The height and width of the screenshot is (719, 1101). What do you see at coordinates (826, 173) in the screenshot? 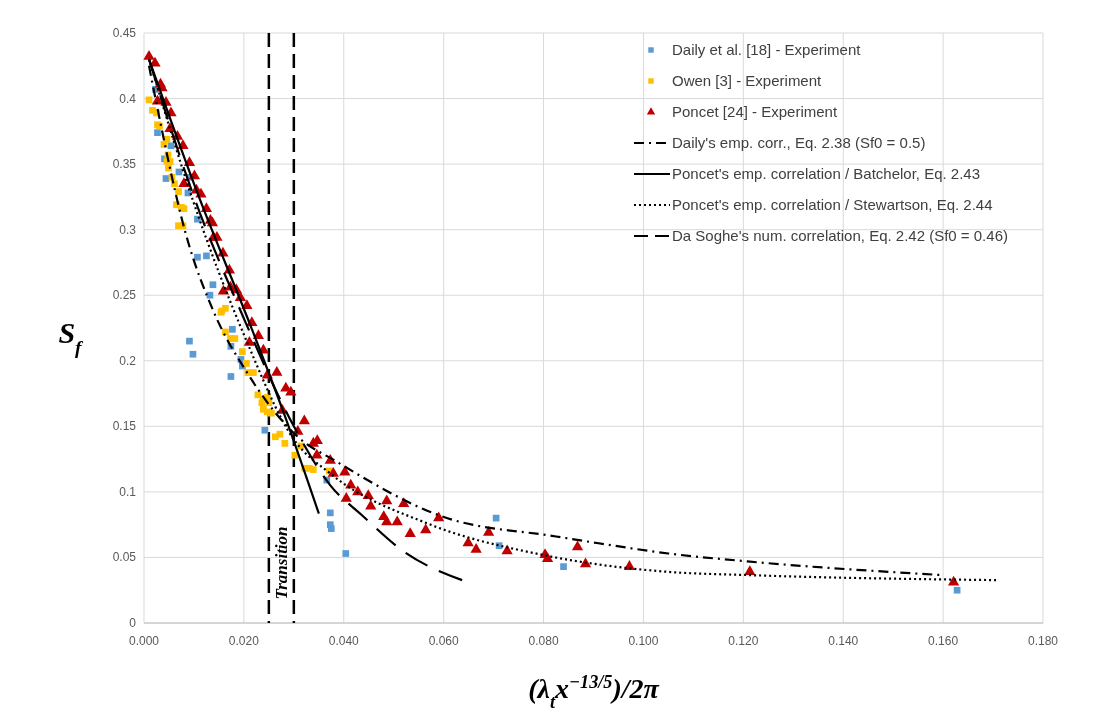
I see `legend-label: Poncet's emp. correlation / Batchelor, Eq. 2.43` at bounding box center [826, 173].